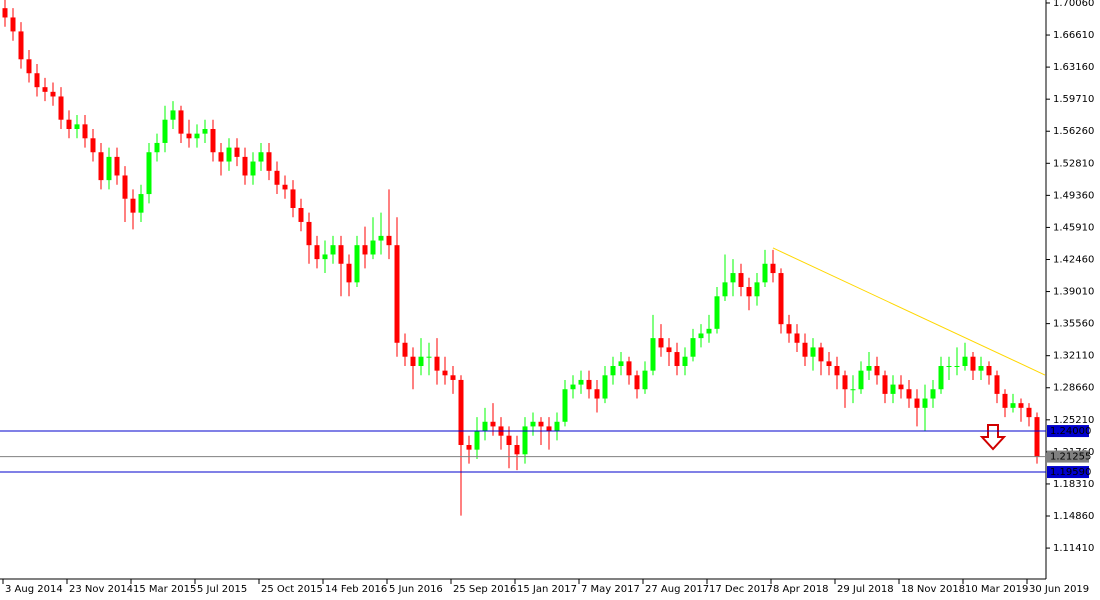 This screenshot has width=1100, height=600. What do you see at coordinates (1073, 356) in the screenshot?
I see `y-tick-label: 1.32110` at bounding box center [1073, 356].